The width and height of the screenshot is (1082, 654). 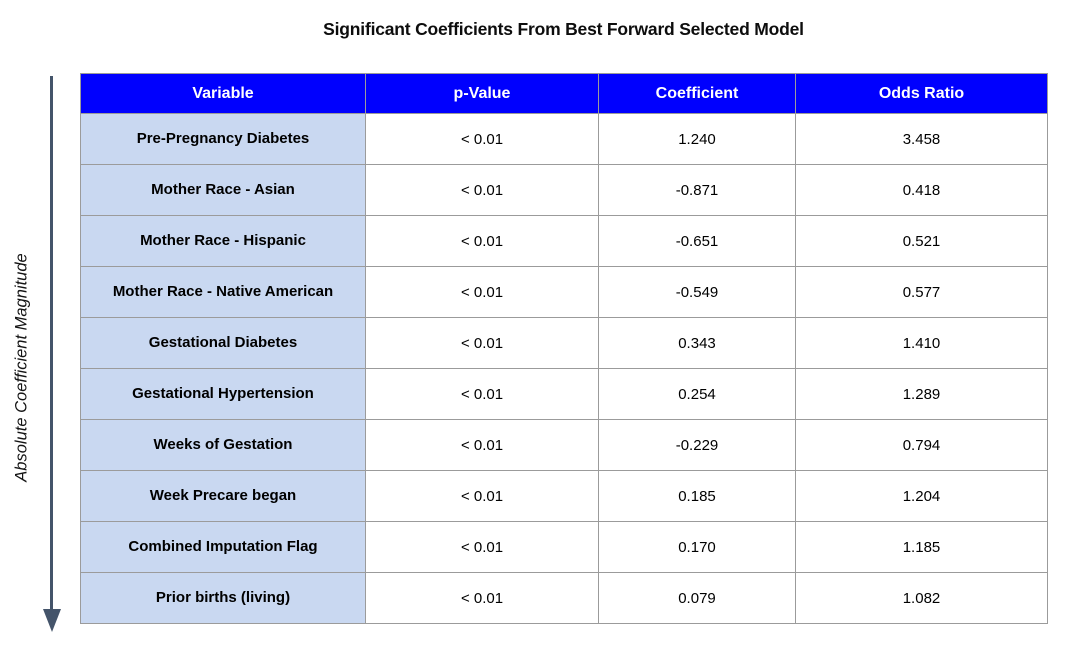 I want to click on odds-ratio-cell: 1.204, so click(x=921, y=496).